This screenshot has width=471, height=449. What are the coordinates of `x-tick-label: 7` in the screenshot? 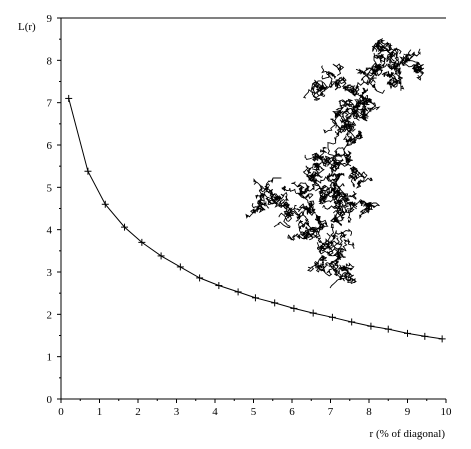 It's located at (331, 412).